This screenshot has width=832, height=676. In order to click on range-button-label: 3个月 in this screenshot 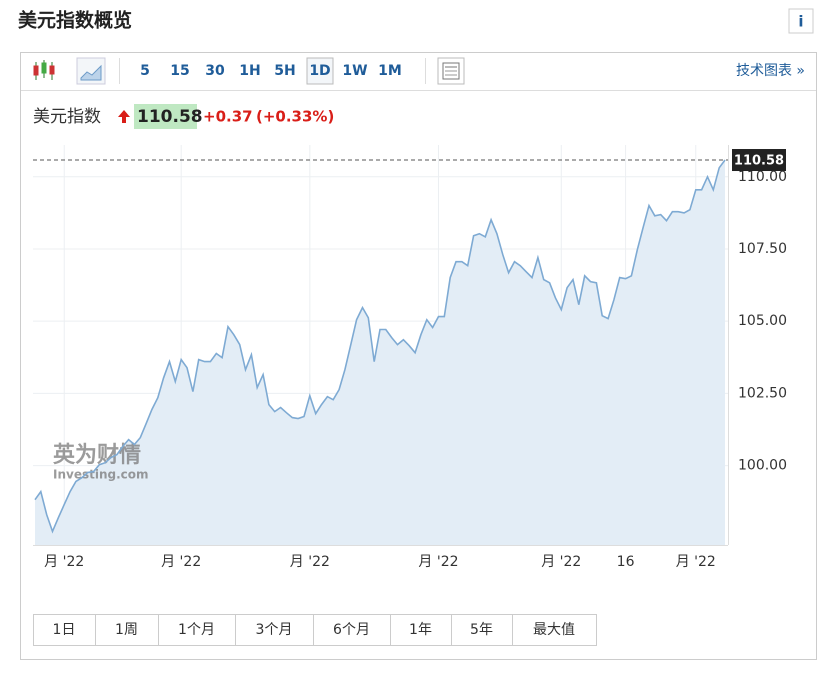, I will do `click(274, 630)`.